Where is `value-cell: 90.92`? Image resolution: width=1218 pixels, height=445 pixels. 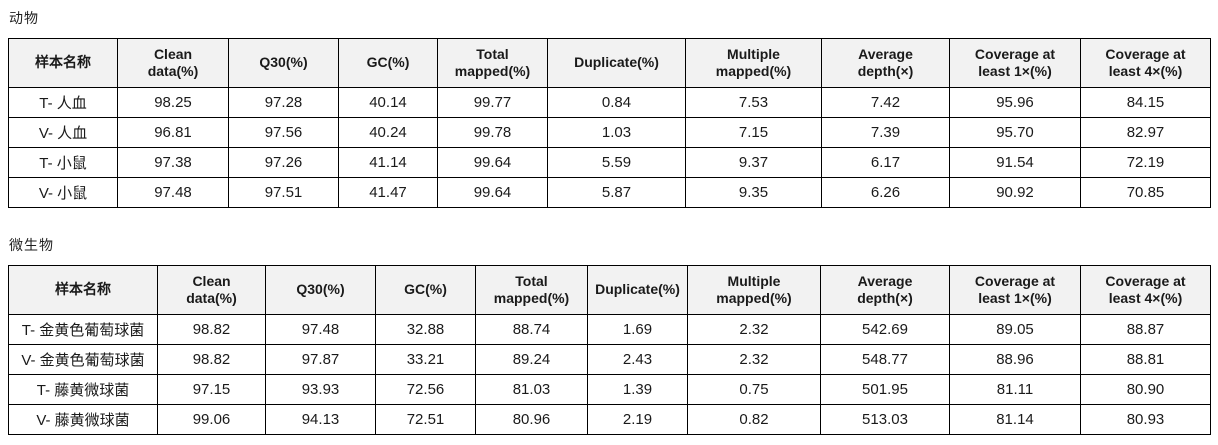
value-cell: 90.92 is located at coordinates (1015, 192).